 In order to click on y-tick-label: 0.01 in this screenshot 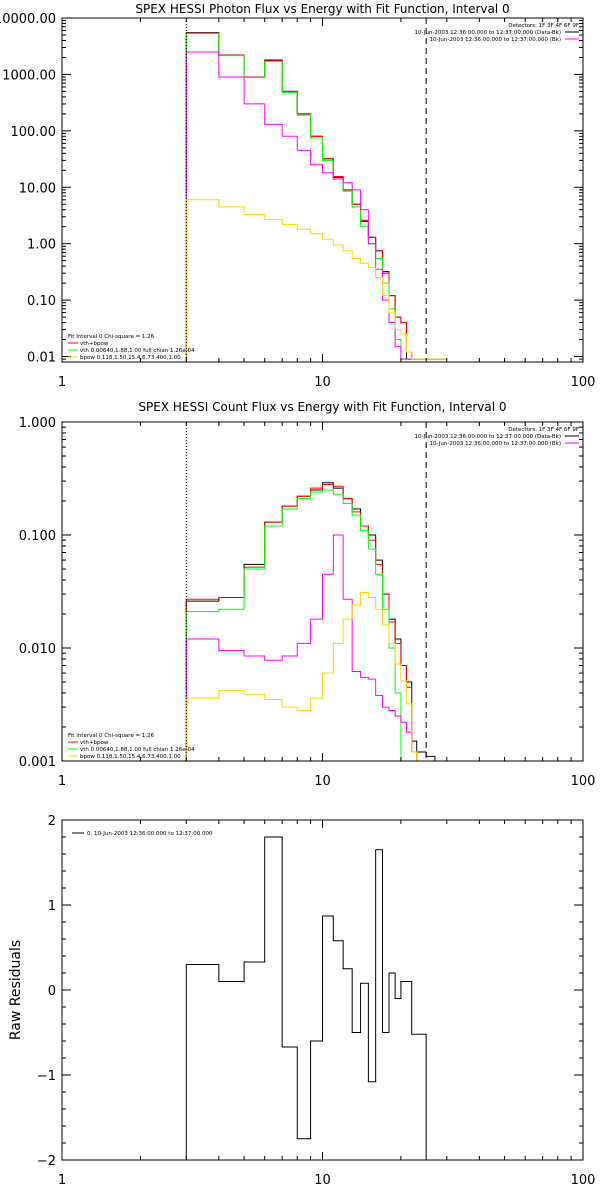, I will do `click(41, 358)`.